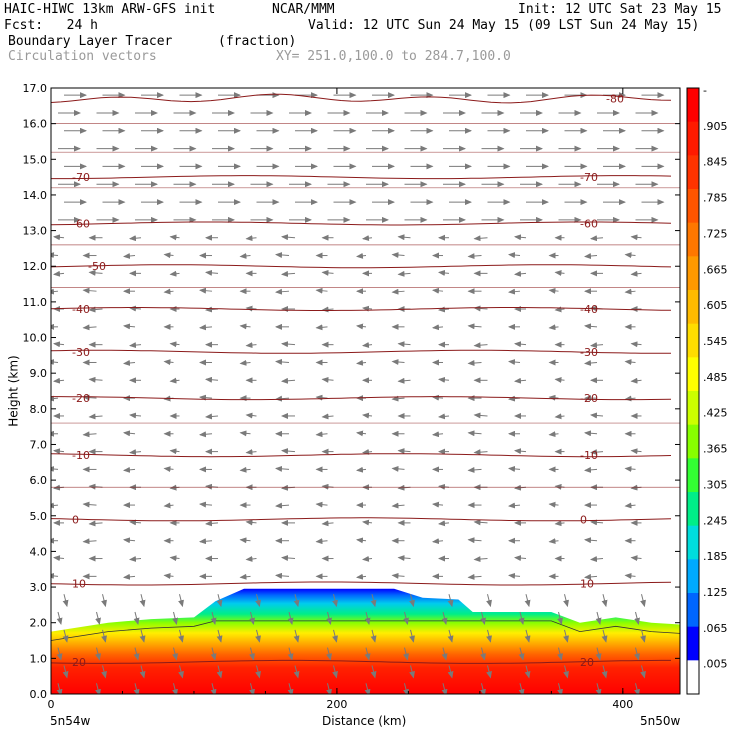 Image resolution: width=740 pixels, height=740 pixels. I want to click on x-tick-label: 200, so click(336, 704).